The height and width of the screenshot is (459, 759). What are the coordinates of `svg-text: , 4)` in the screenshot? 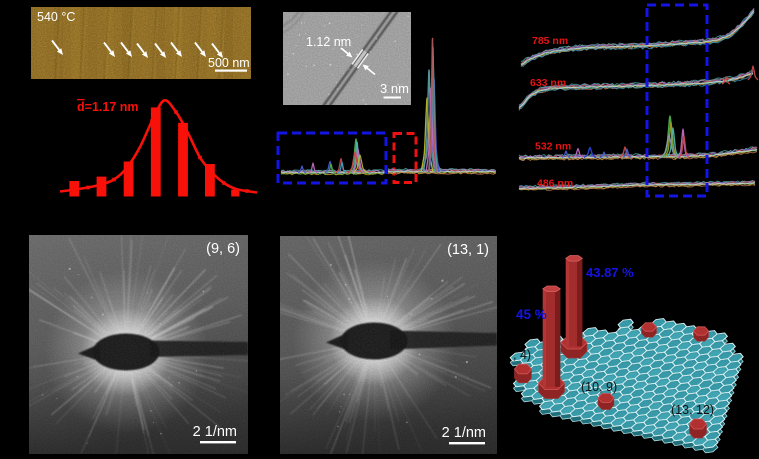 It's located at (522, 355).